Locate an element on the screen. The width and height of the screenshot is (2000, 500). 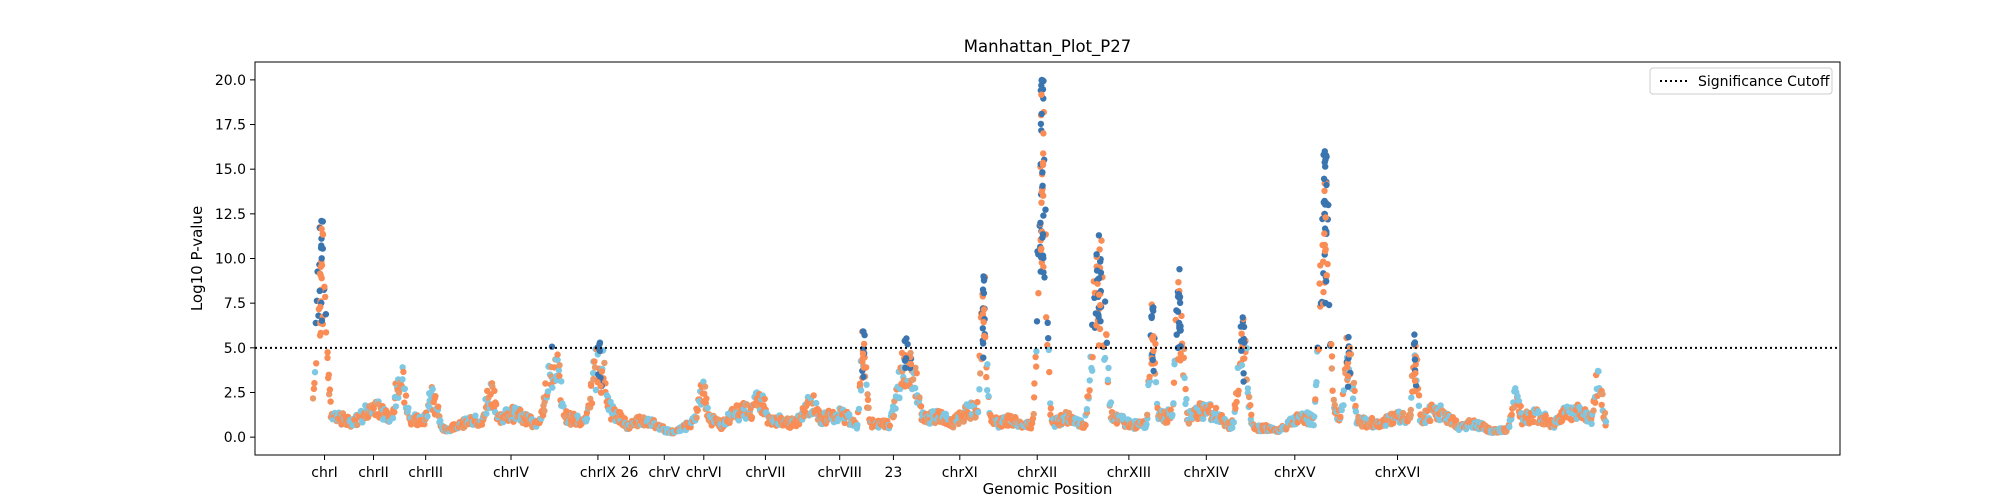
y-tick-label: 7.5 is located at coordinates (235, 304).